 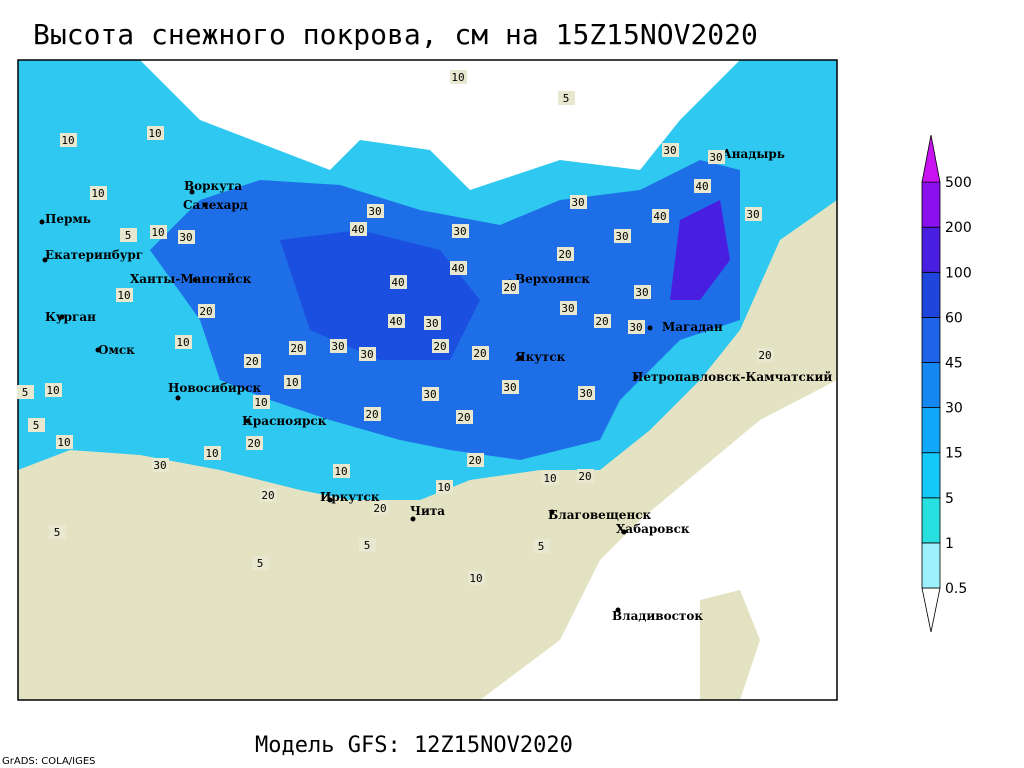 What do you see at coordinates (931, 159) in the screenshot?
I see `legend-tip-high` at bounding box center [931, 159].